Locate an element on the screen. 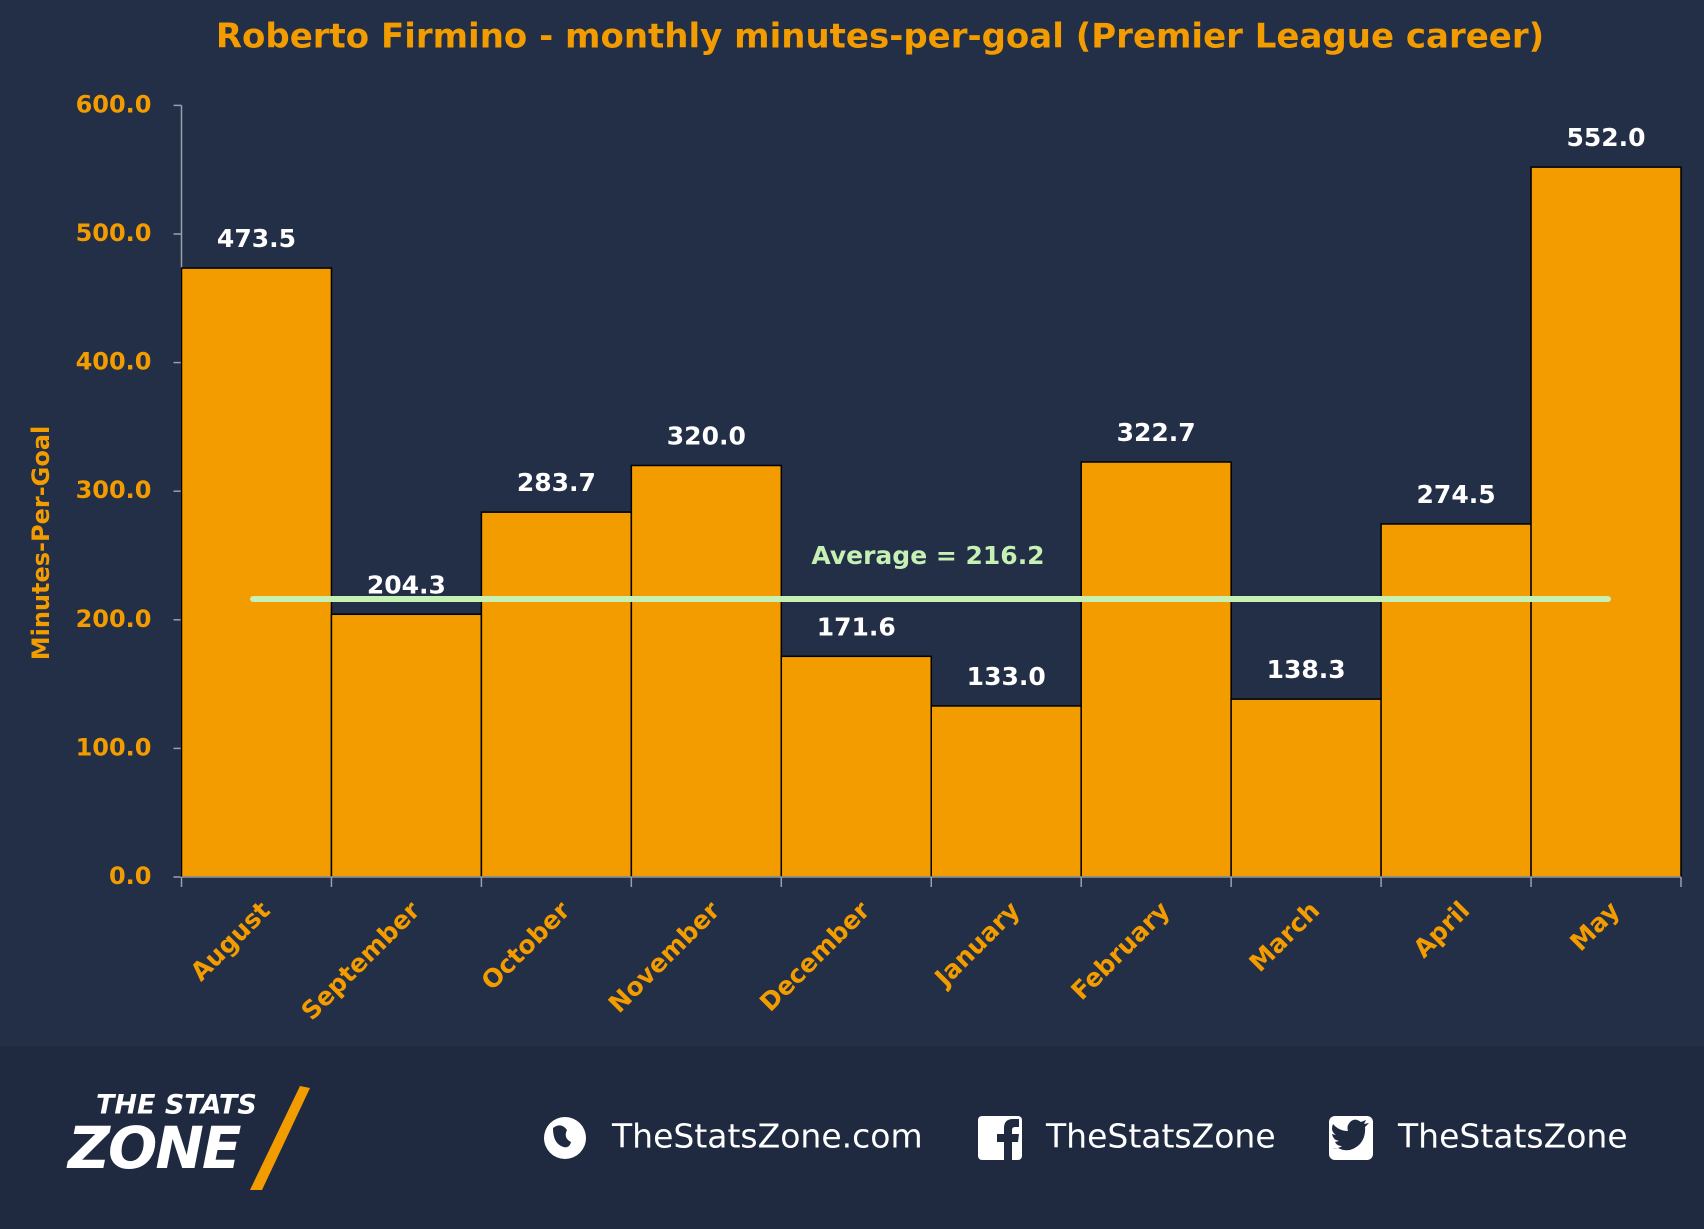 The image size is (1704, 1229). globe-land is located at coordinates (562, 1136).